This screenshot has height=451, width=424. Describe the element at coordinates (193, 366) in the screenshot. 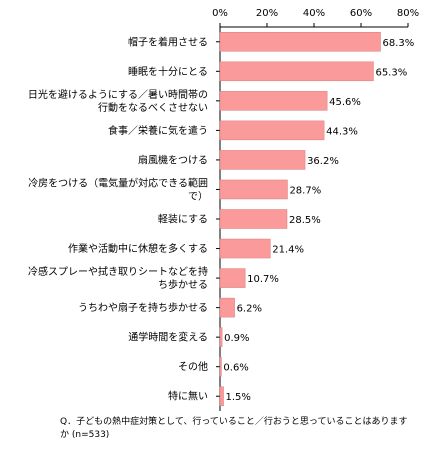

I see `category-label: その他` at that location.